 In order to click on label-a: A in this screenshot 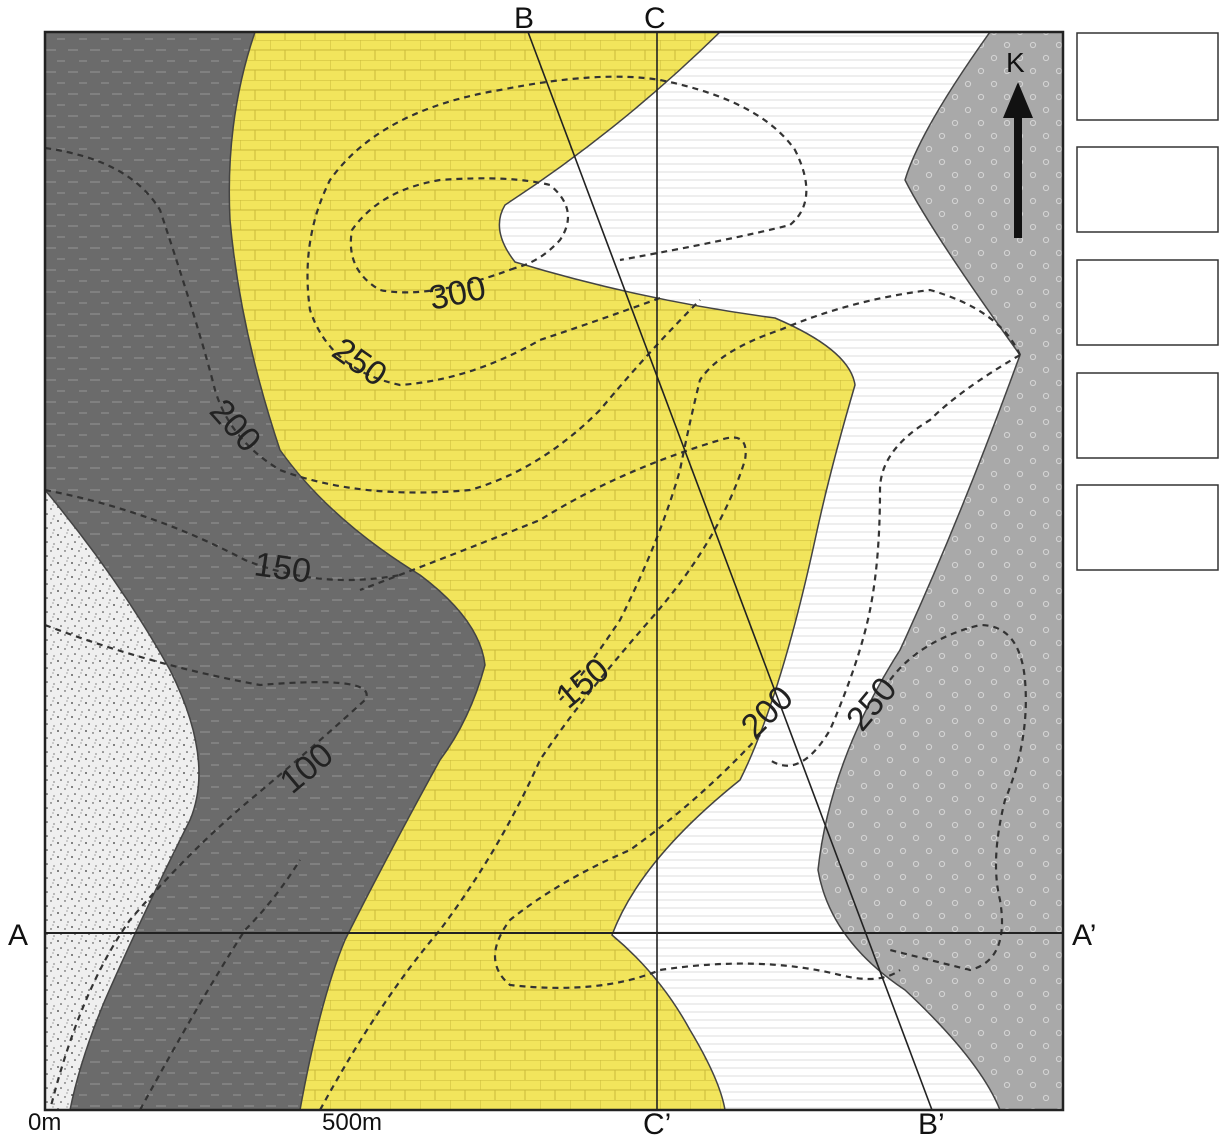, I will do `click(18, 935)`.